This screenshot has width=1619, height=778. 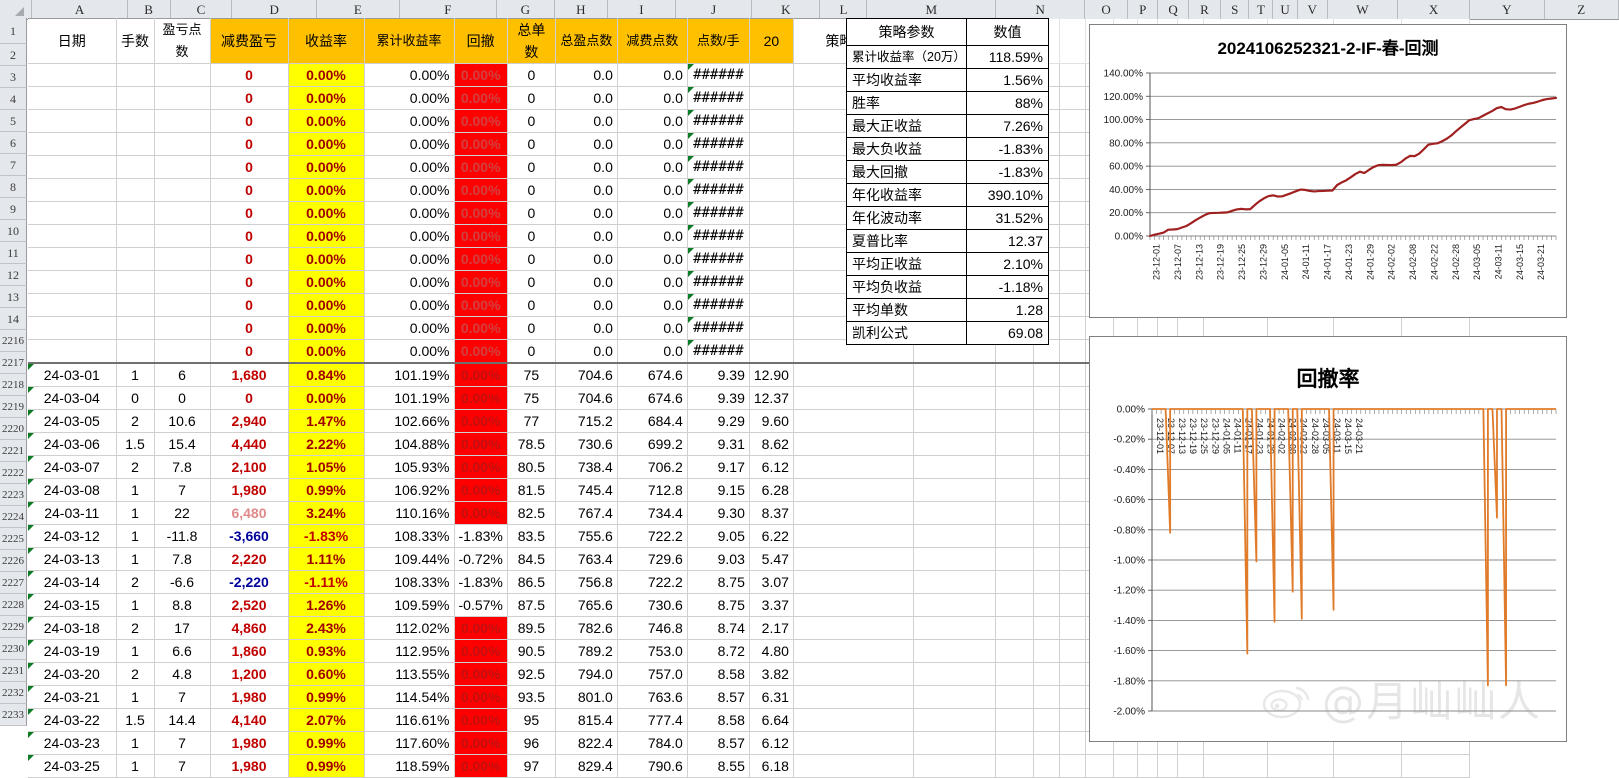 I want to click on row-header-2221: 2221, so click(x=13, y=451).